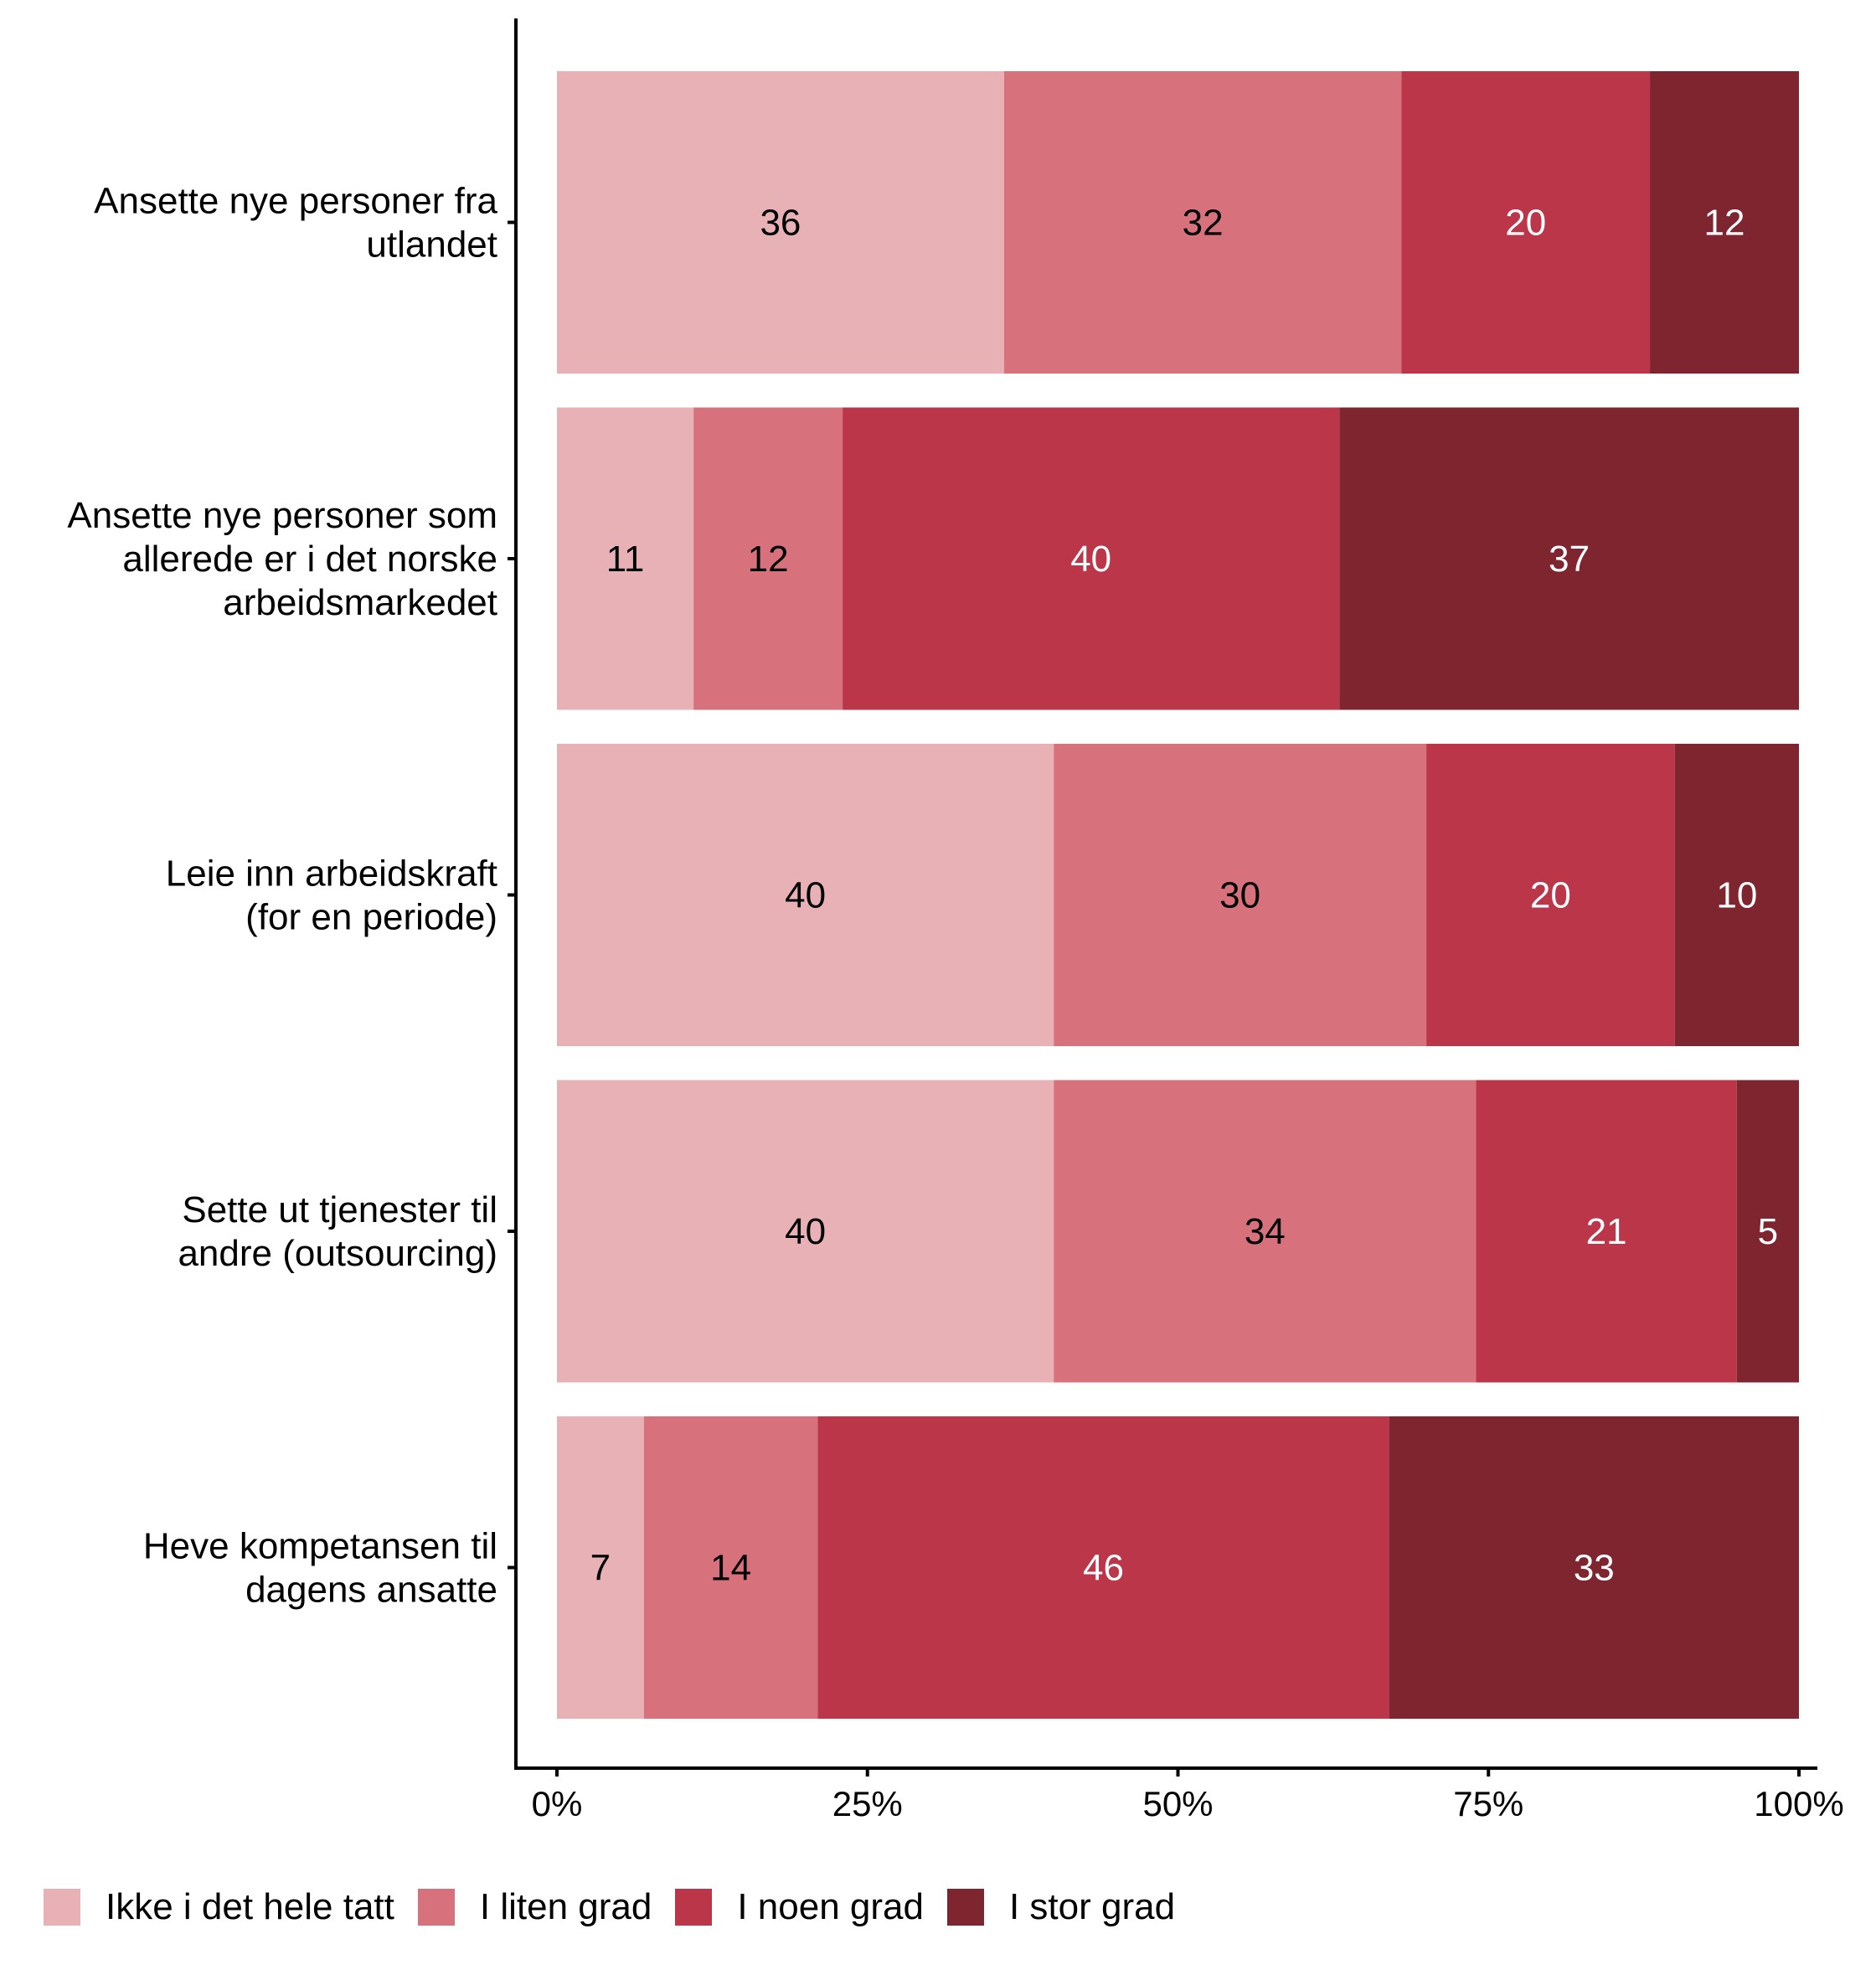  Describe the element at coordinates (867, 1803) in the screenshot. I see `x-tick-label: 25%` at that location.